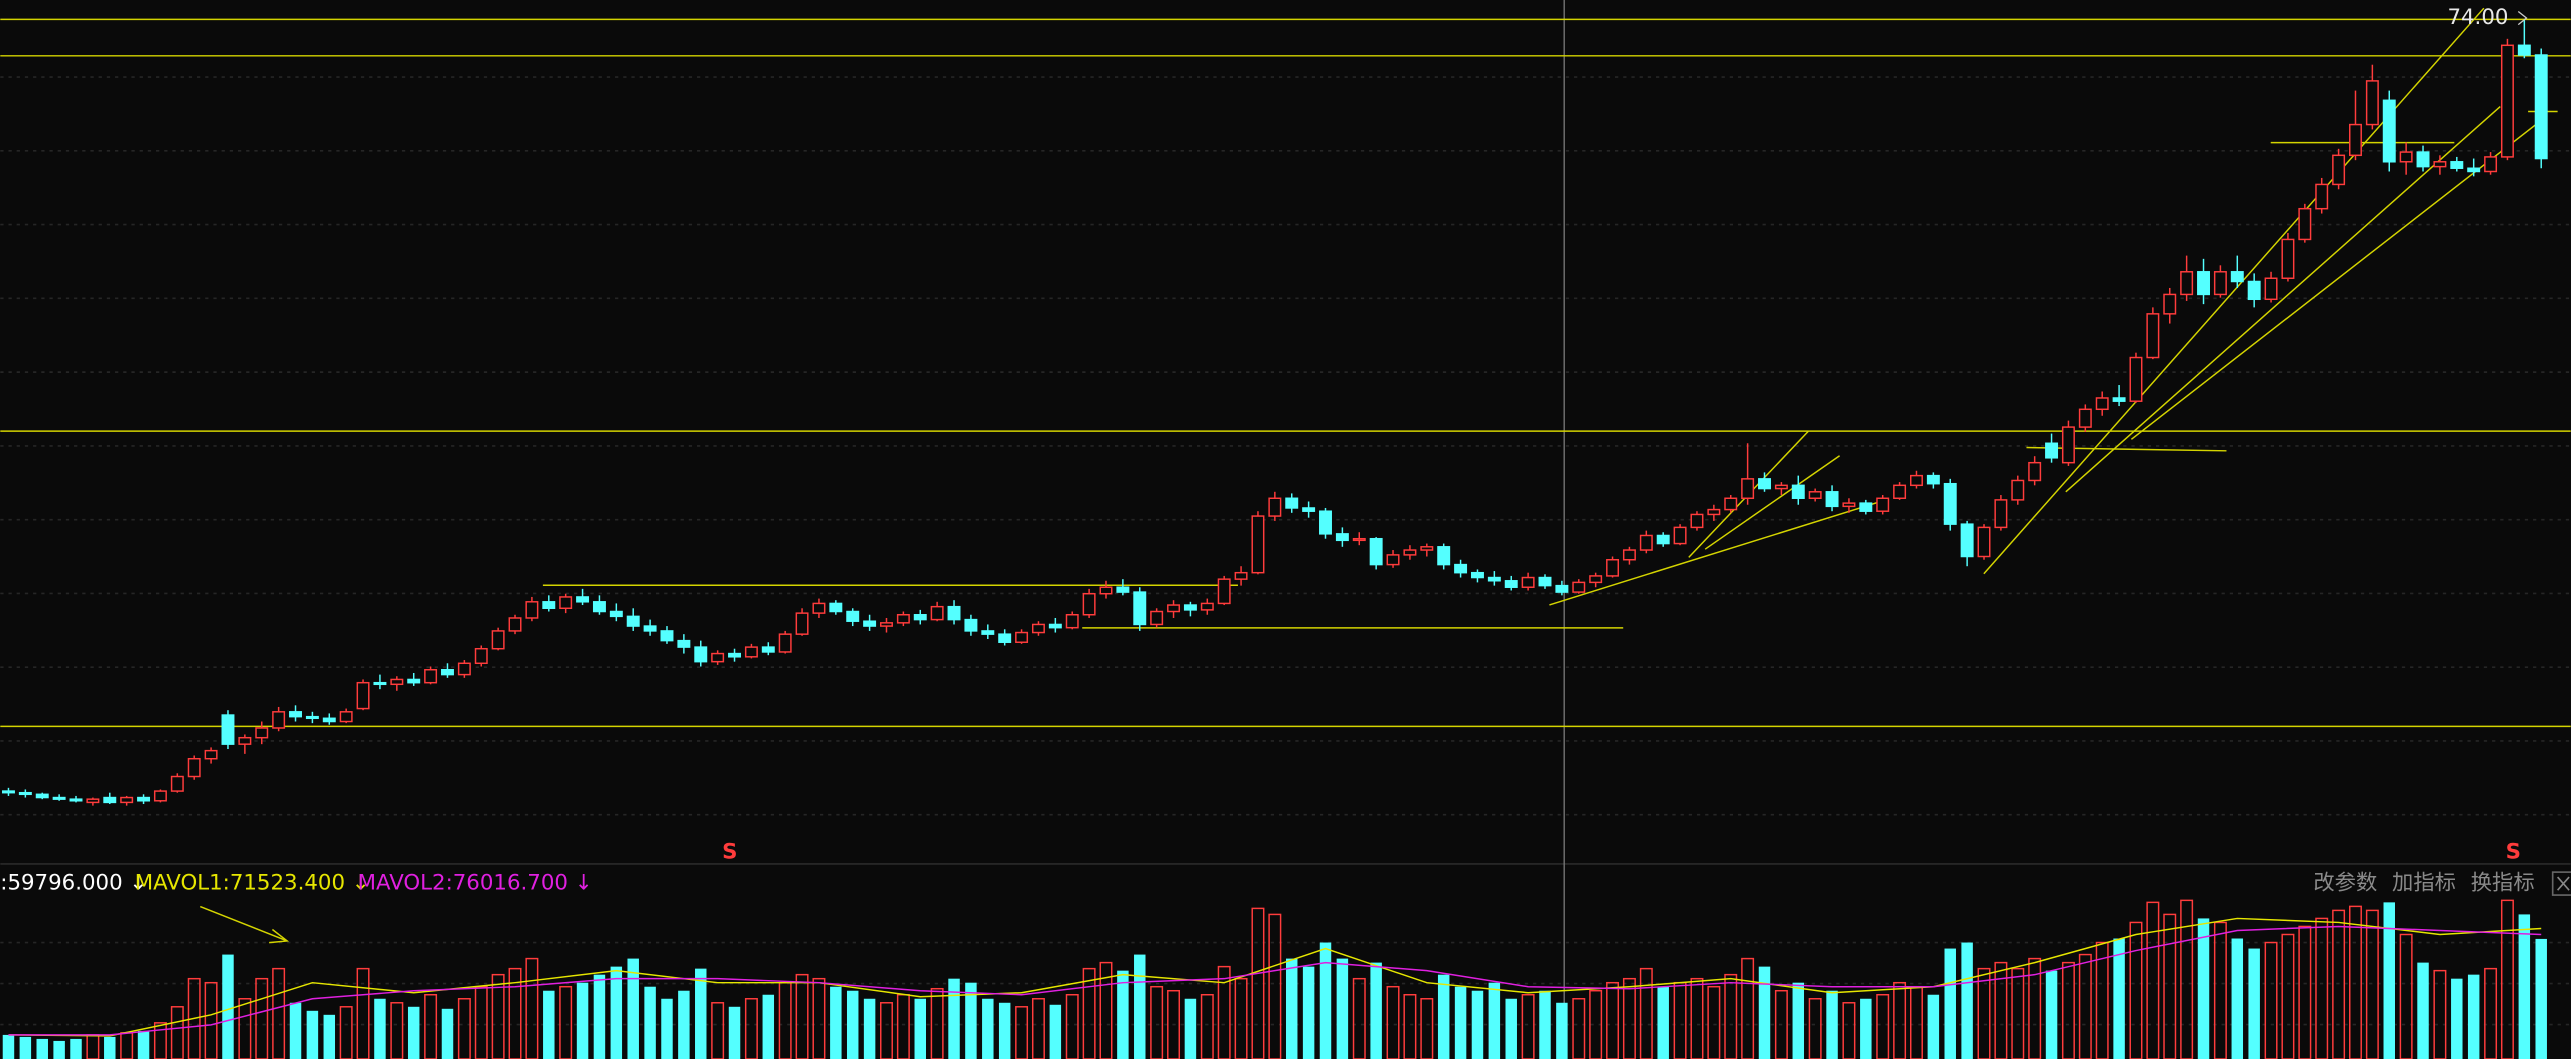 The image size is (2571, 1059). Describe the element at coordinates (73, 883) in the screenshot. I see `volume-label: :59796.000 ↓` at that location.